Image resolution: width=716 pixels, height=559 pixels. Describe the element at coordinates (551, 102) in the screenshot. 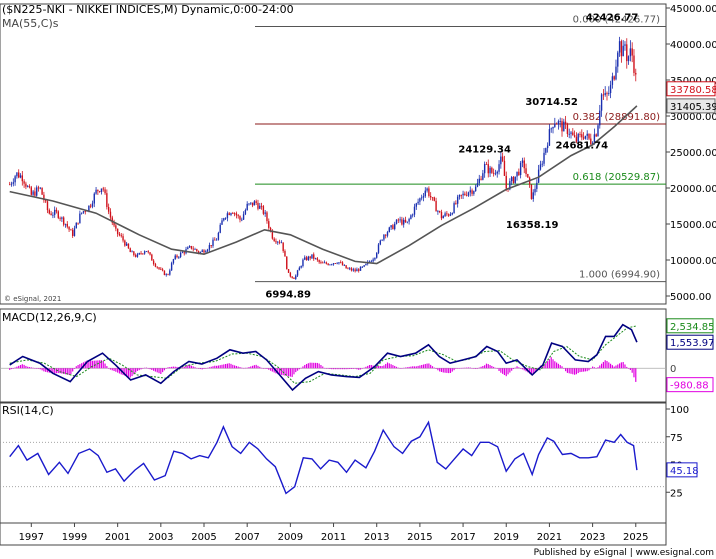

I see `price-annotation: 30714.52` at that location.